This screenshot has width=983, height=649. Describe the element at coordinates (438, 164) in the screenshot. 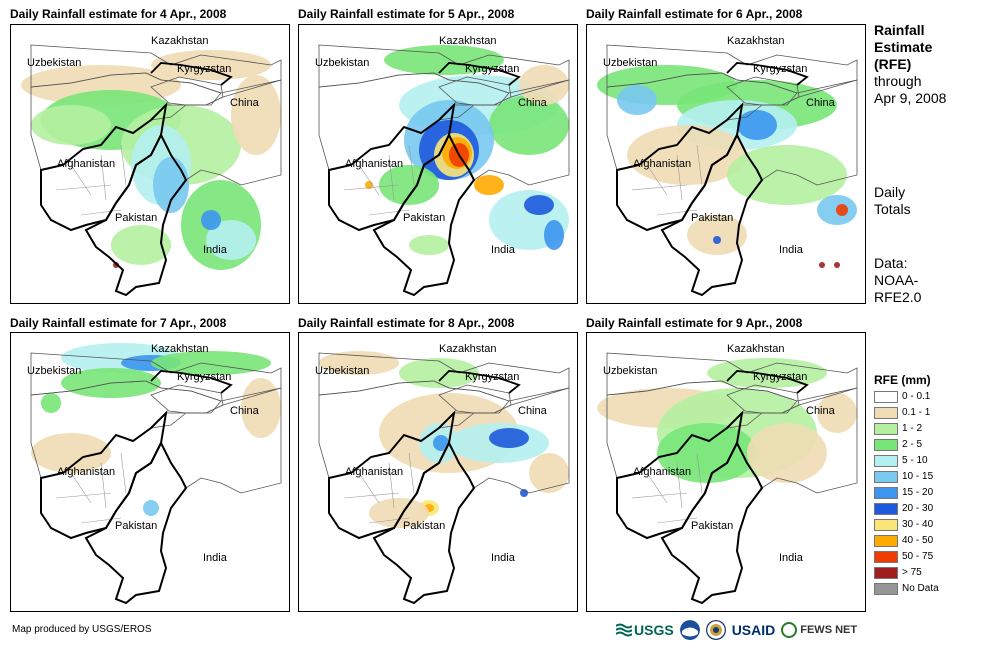

I see `rainfall-map-apr5` at that location.